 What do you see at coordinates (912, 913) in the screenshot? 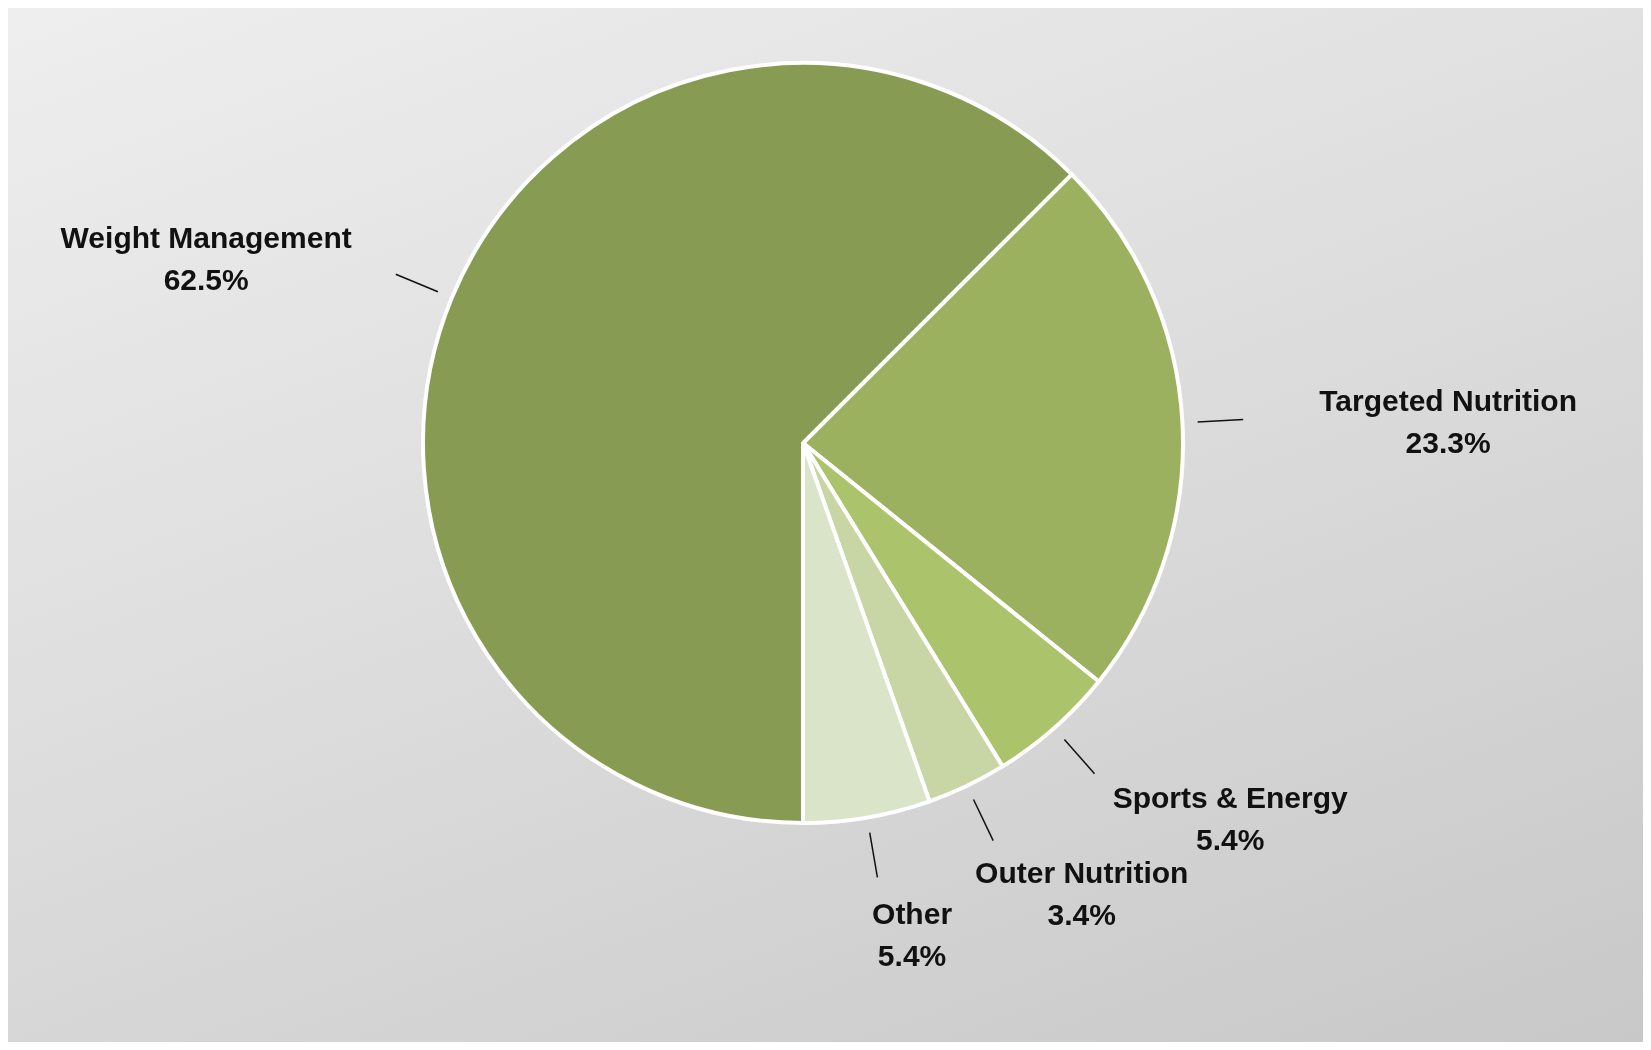
I see `slice-label: Other` at bounding box center [912, 913].